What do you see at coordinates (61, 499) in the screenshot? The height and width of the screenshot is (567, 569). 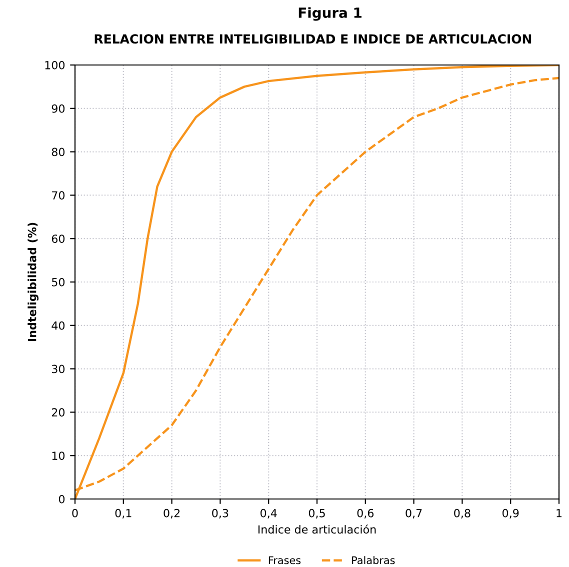 I see `y-tick-label: 0` at bounding box center [61, 499].